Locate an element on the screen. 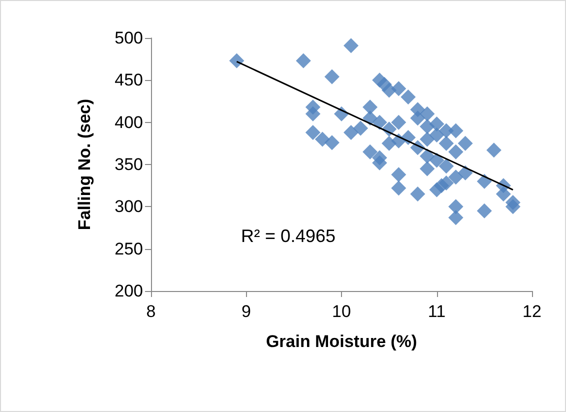  y-tick-label: 400 is located at coordinates (128, 122).